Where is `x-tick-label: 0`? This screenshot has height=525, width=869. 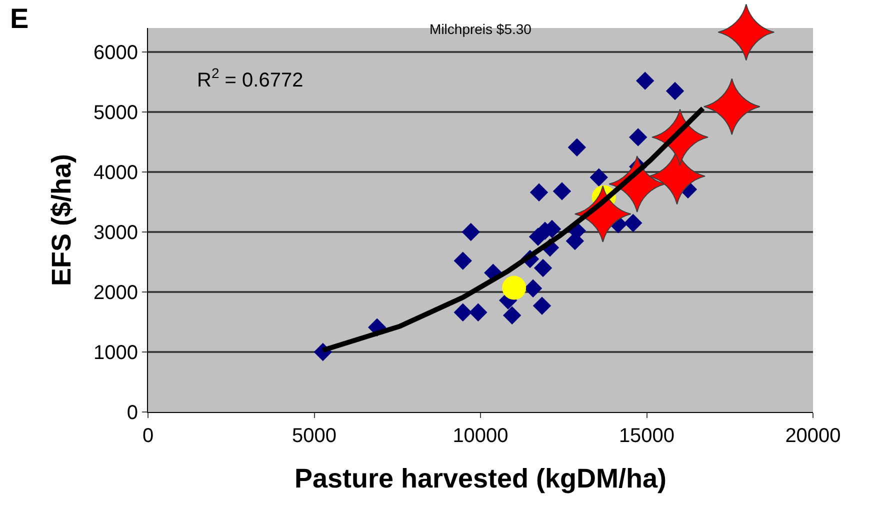 x-tick-label: 0 is located at coordinates (148, 436).